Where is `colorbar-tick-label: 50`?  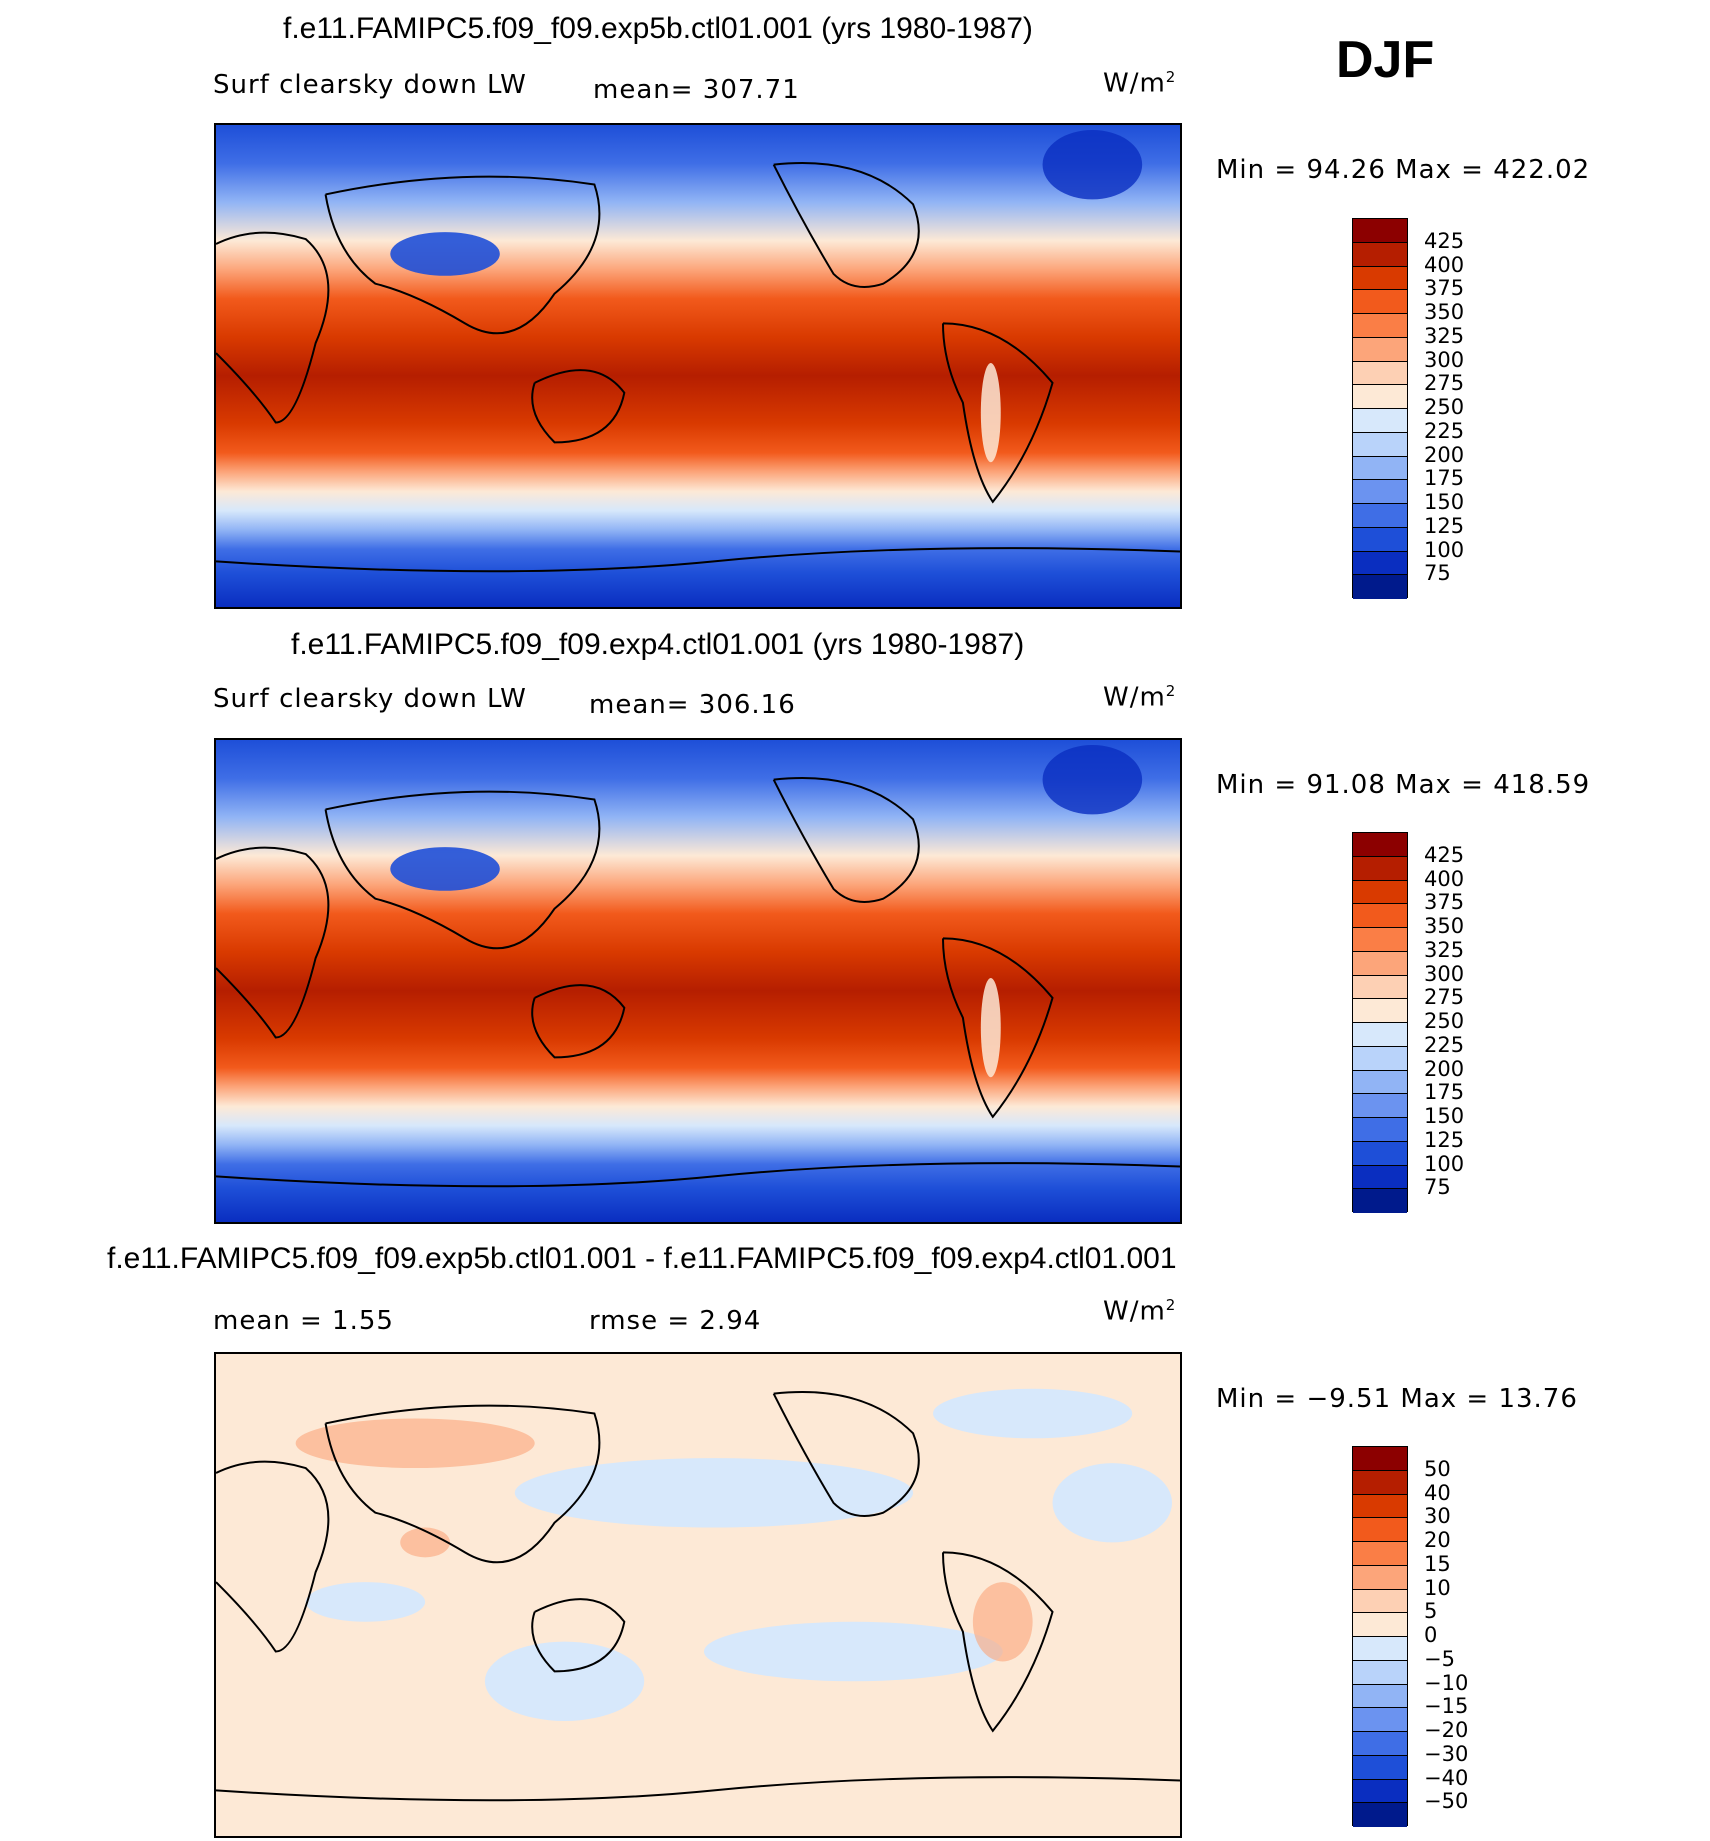
colorbar-tick-label: 50 is located at coordinates (1437, 1468).